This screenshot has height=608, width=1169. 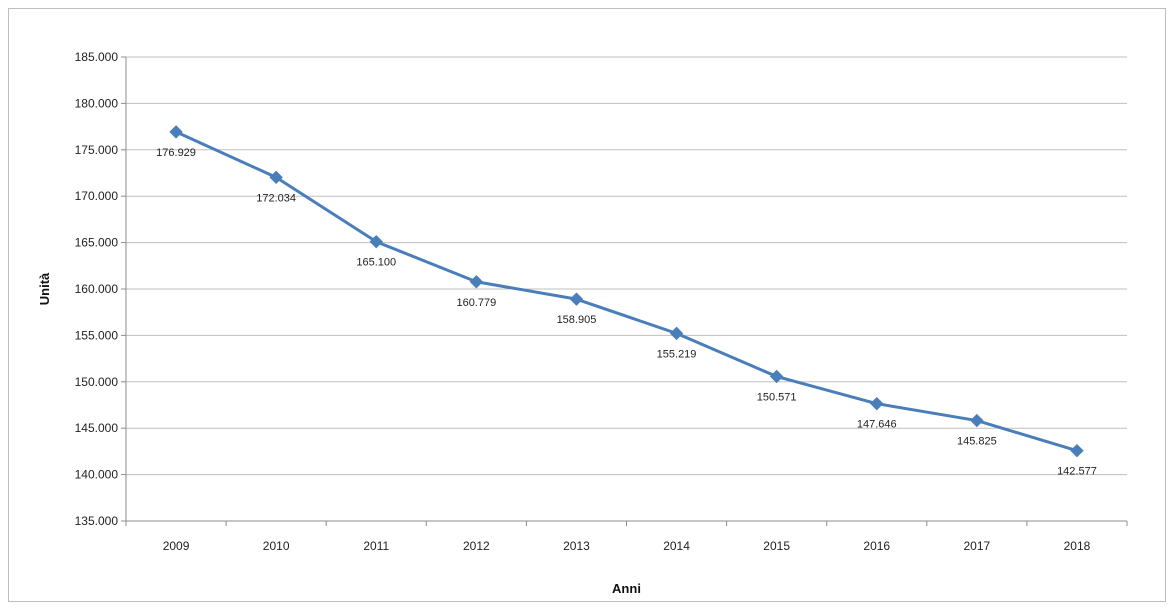 What do you see at coordinates (176, 546) in the screenshot?
I see `x-tick-label: 2009` at bounding box center [176, 546].